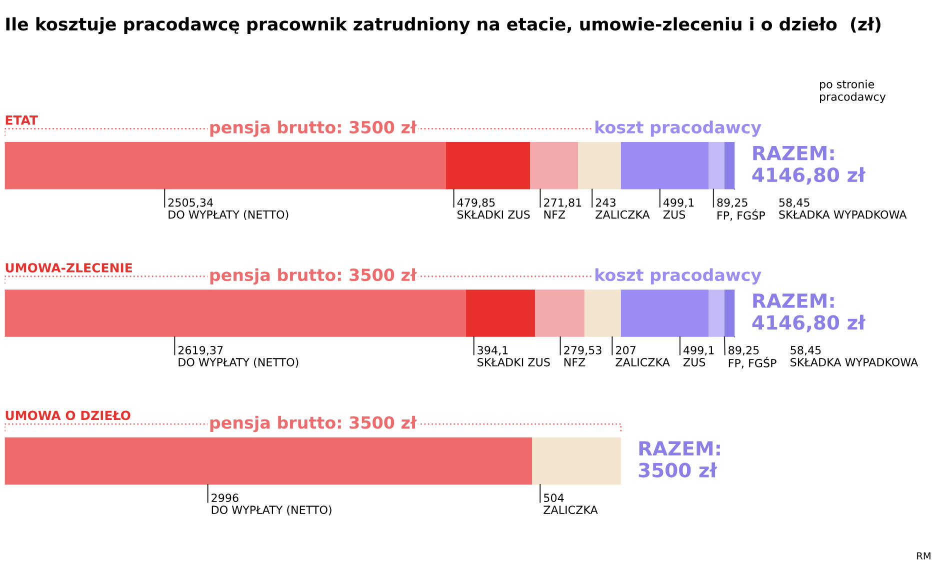  Describe the element at coordinates (493, 351) in the screenshot. I see `data-label: 394,1` at that location.